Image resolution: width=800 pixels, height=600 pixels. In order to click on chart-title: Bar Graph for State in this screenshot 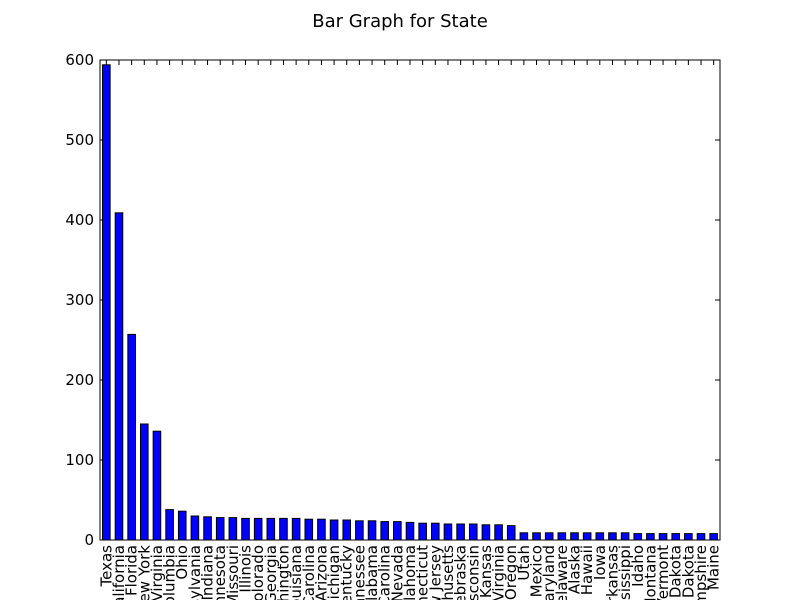, I will do `click(400, 21)`.